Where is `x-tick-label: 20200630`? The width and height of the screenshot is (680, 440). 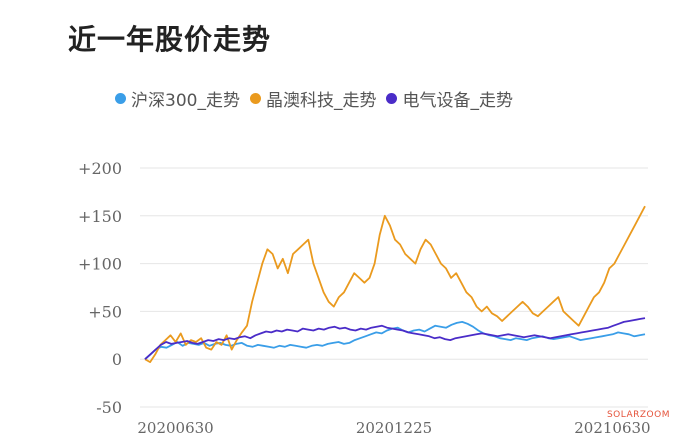 x-tick-label: 20200630 is located at coordinates (175, 428).